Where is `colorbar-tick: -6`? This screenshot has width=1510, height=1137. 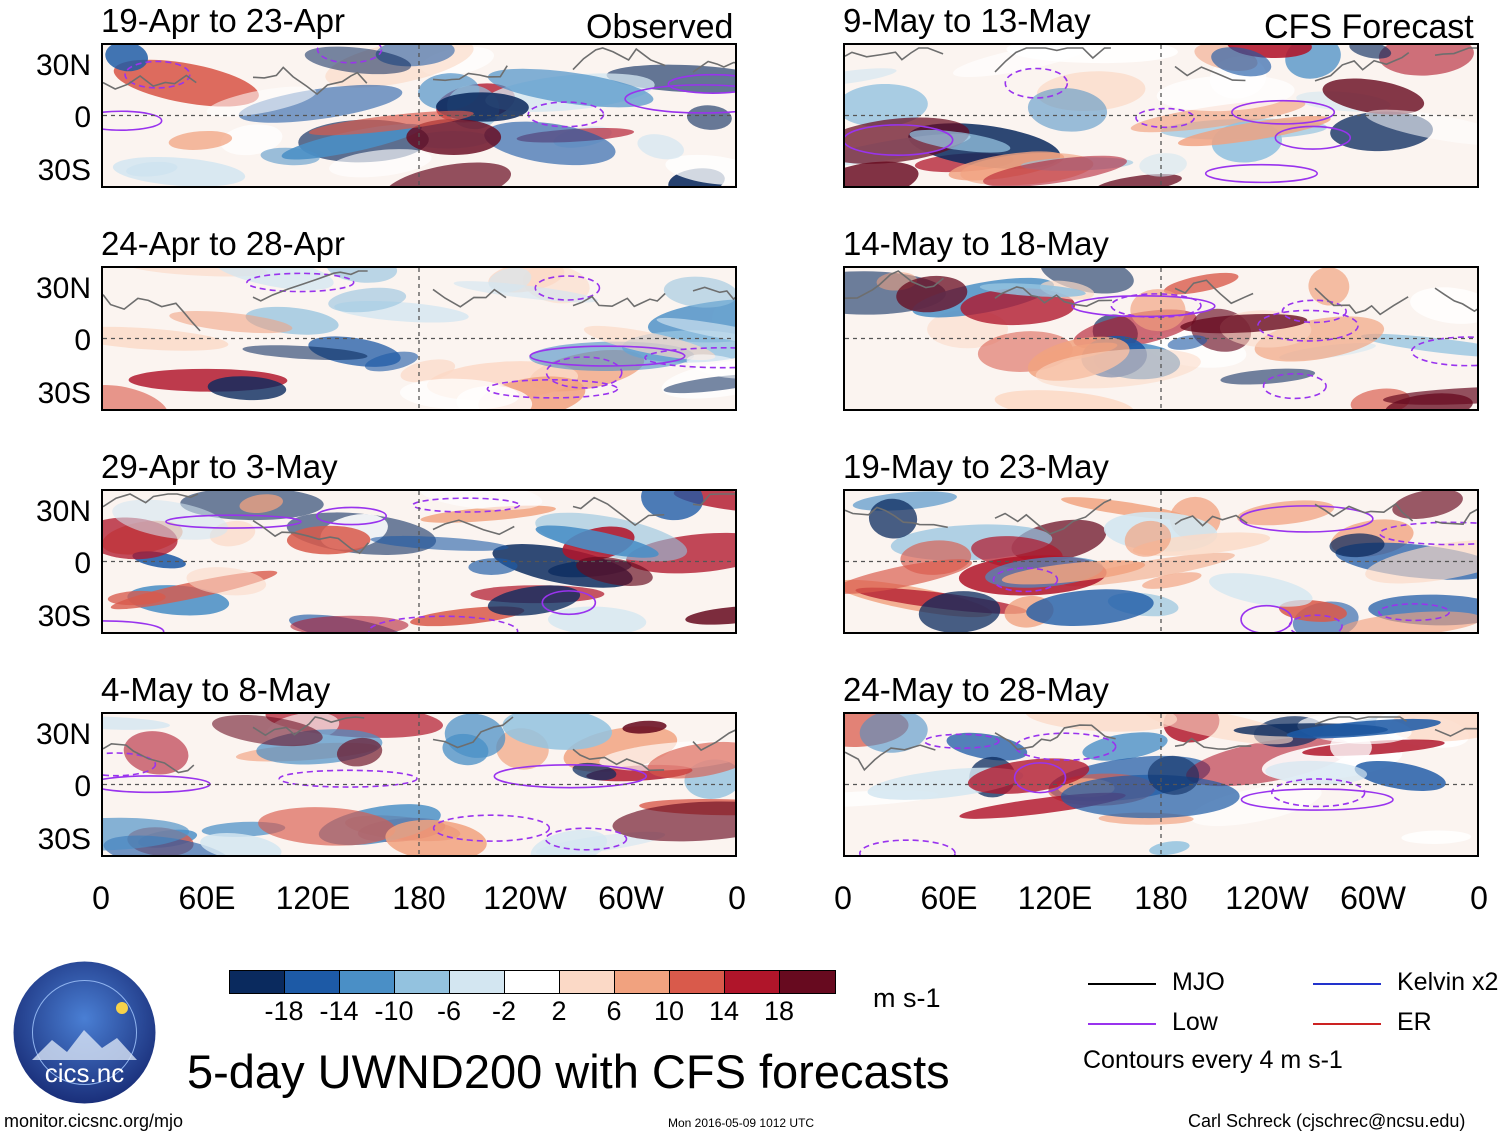 colorbar-tick: -6 is located at coordinates (448, 1011).